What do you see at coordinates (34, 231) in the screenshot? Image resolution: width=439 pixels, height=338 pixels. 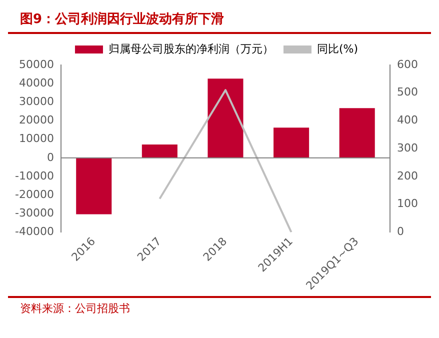 I see `y-tick-label: -40000` at bounding box center [34, 231].